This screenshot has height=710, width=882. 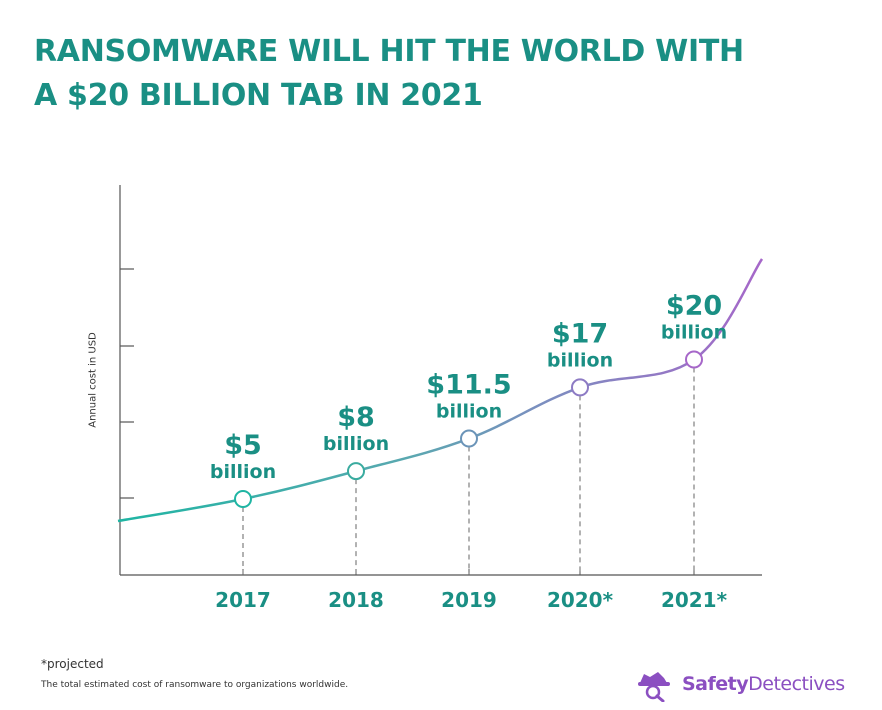 What do you see at coordinates (580, 600) in the screenshot?
I see `x-tick-label: 2020*` at bounding box center [580, 600].